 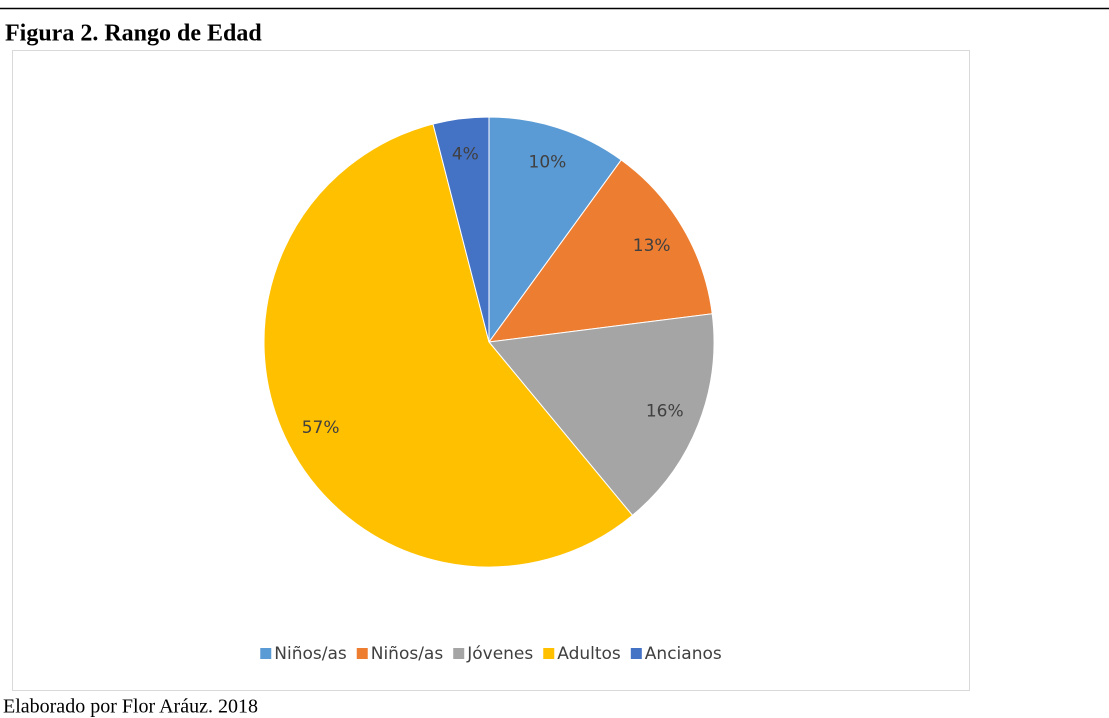 I want to click on caption: Elaborado por Flor Aráuz. 2018, so click(x=130, y=707).